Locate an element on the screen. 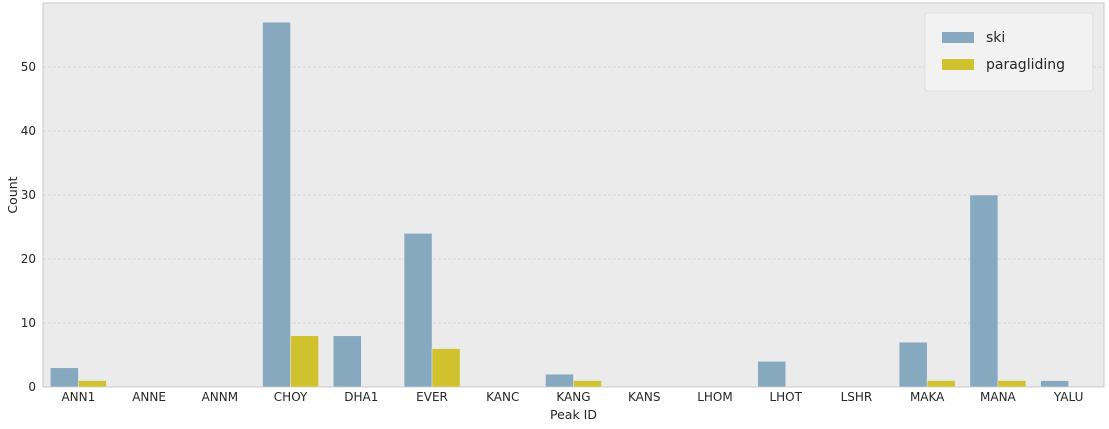 This screenshot has width=1109, height=429. bar-ski-ever is located at coordinates (418, 310).